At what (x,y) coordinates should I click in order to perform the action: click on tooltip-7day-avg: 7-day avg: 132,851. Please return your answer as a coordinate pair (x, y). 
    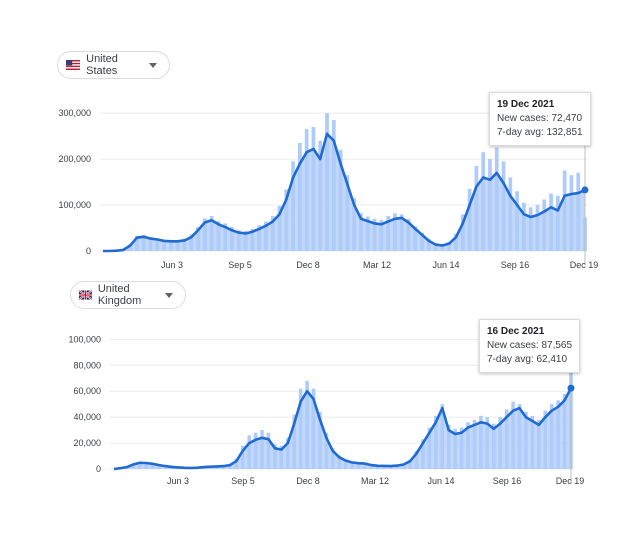
    Looking at the image, I should click on (540, 132).